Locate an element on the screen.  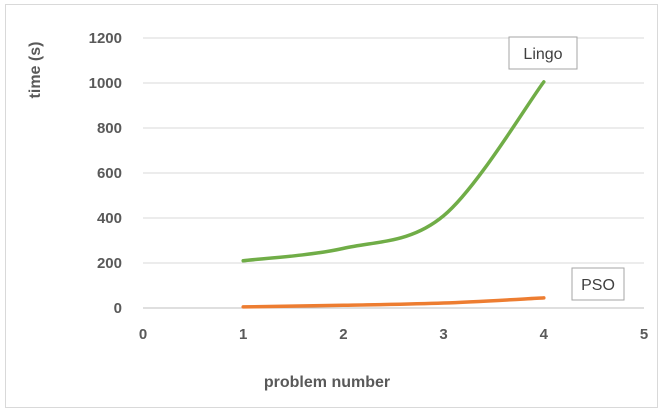
lingo-label: Lingo is located at coordinates (543, 53).